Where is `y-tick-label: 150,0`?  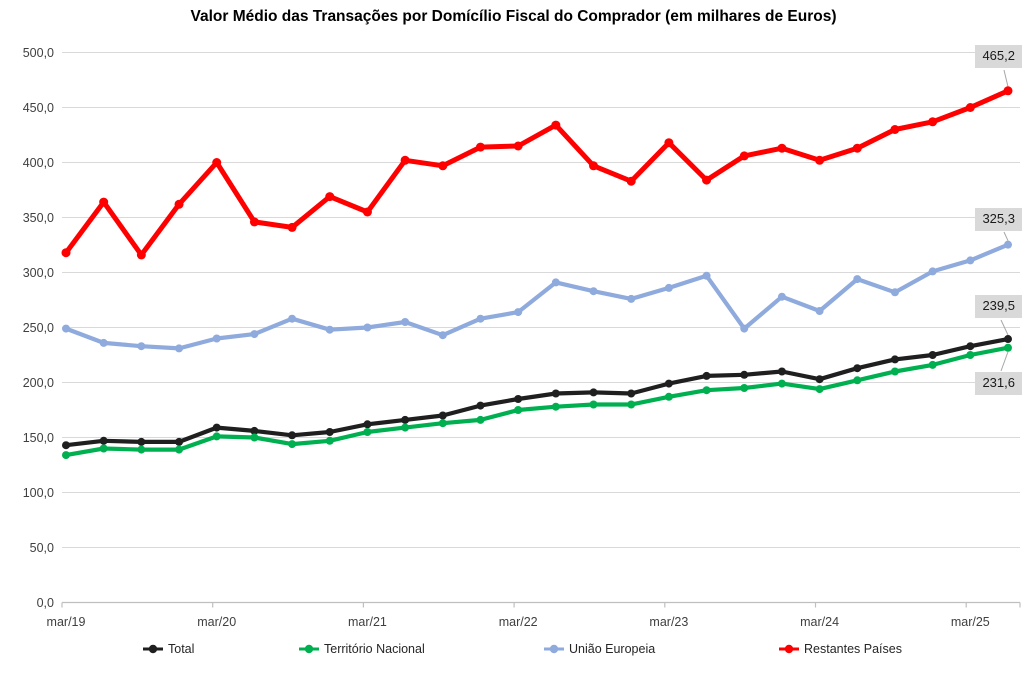
y-tick-label: 150,0 is located at coordinates (38, 438).